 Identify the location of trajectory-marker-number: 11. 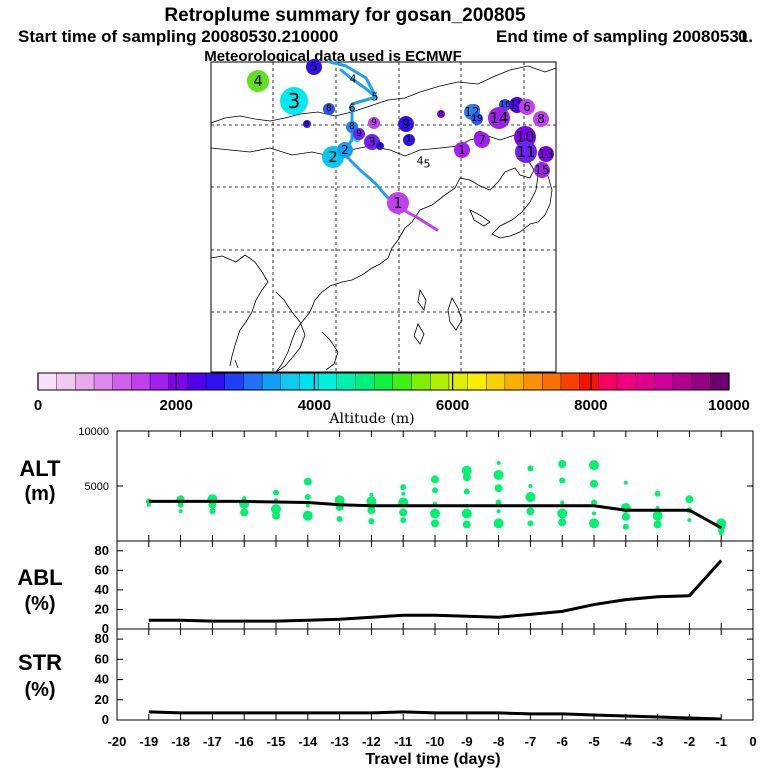
(525, 152).